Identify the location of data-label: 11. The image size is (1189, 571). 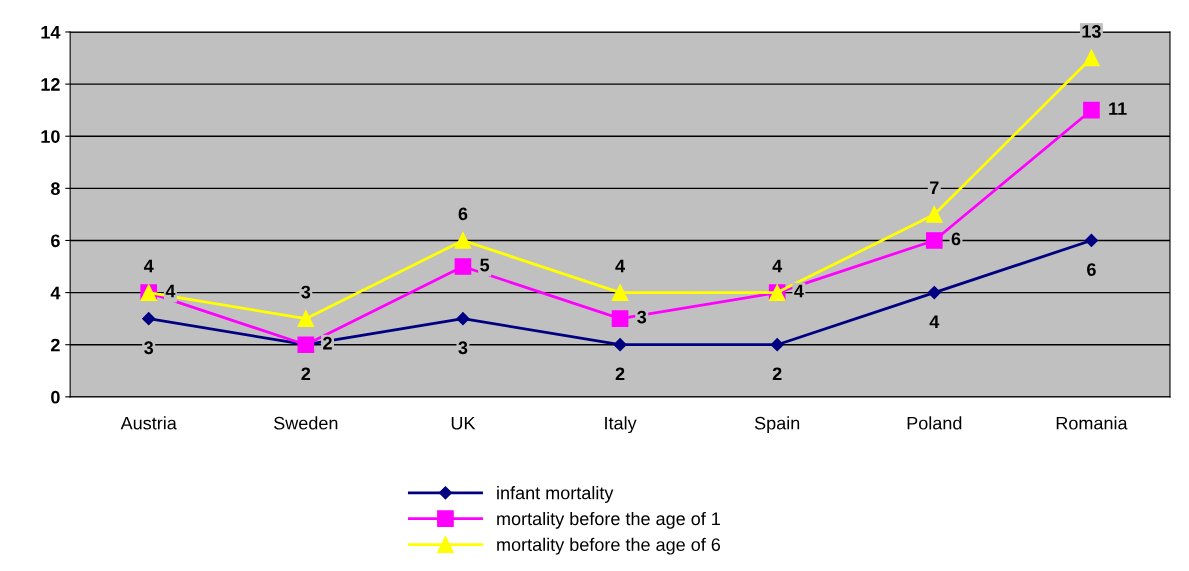
(1118, 108).